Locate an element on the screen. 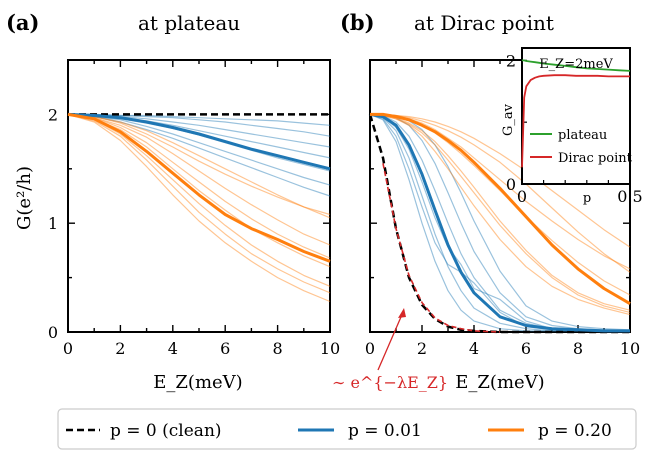  panel-a-x-tick-label: 8 is located at coordinates (278, 348).